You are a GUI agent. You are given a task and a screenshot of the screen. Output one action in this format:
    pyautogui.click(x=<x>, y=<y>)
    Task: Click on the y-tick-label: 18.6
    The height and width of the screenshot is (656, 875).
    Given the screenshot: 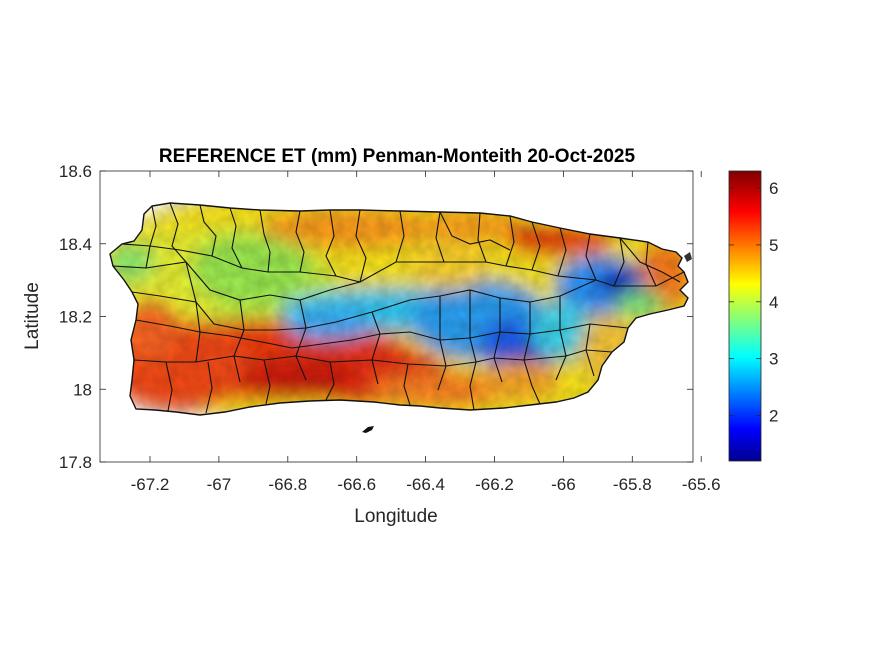 What is the action you would take?
    pyautogui.click(x=75, y=171)
    